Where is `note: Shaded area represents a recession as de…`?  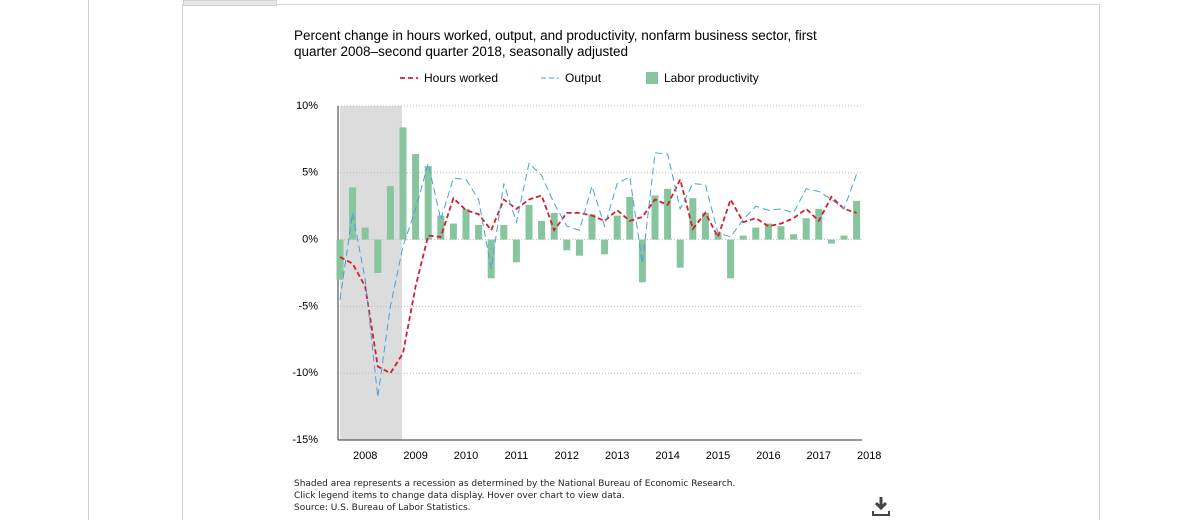
note: Shaded area represents a recession as de… is located at coordinates (515, 484).